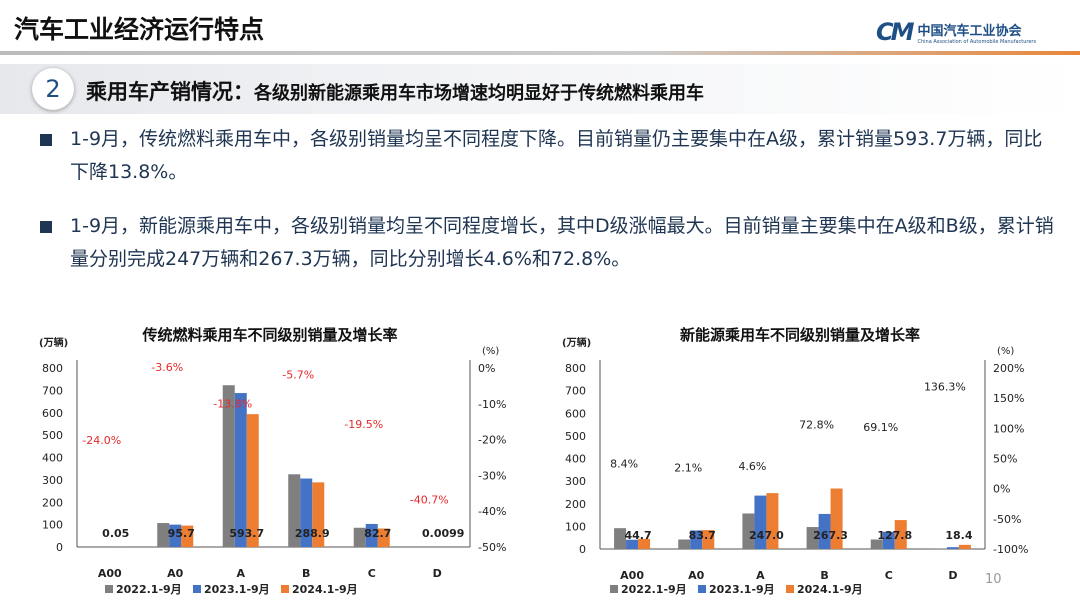  I want to click on growth-rate-label: -3.6%, so click(167, 367).